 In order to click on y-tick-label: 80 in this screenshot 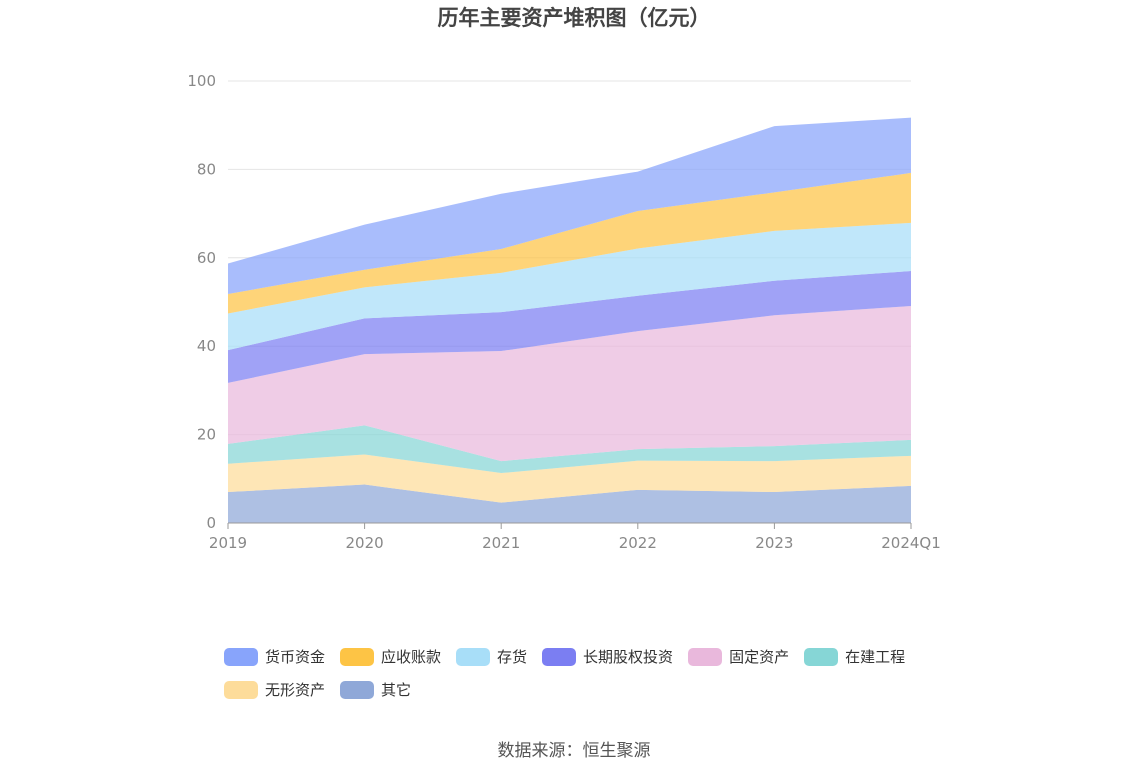, I will do `click(206, 169)`.